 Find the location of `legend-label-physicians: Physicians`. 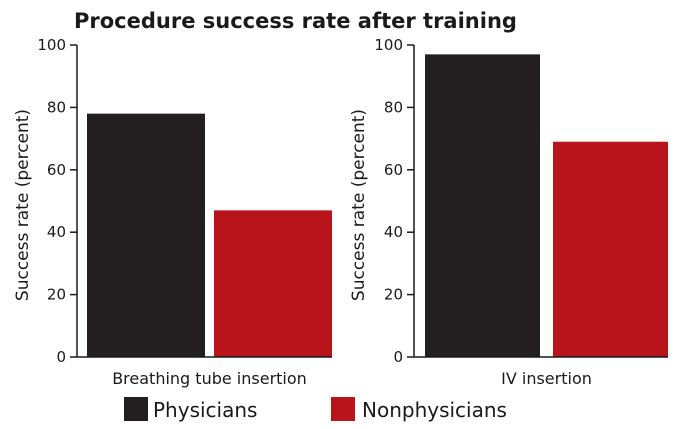

legend-label-physicians: Physicians is located at coordinates (205, 410).